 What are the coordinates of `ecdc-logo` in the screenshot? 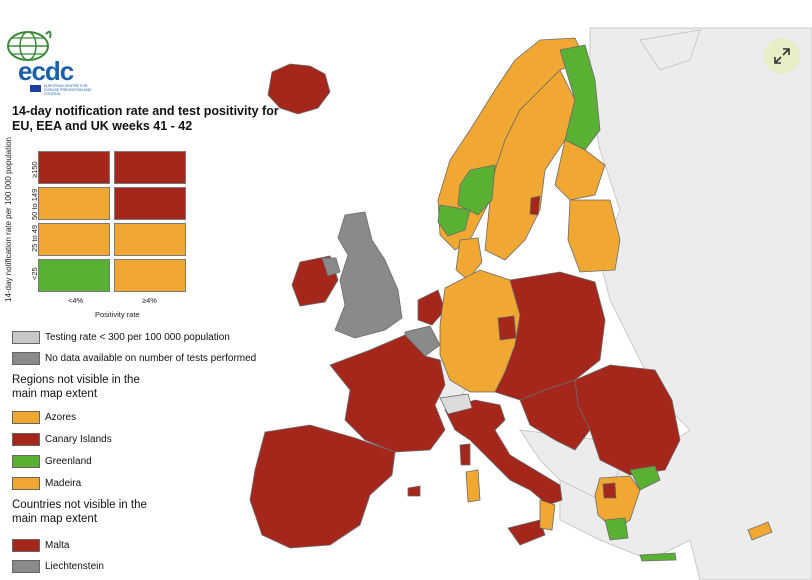 It's located at (51, 61).